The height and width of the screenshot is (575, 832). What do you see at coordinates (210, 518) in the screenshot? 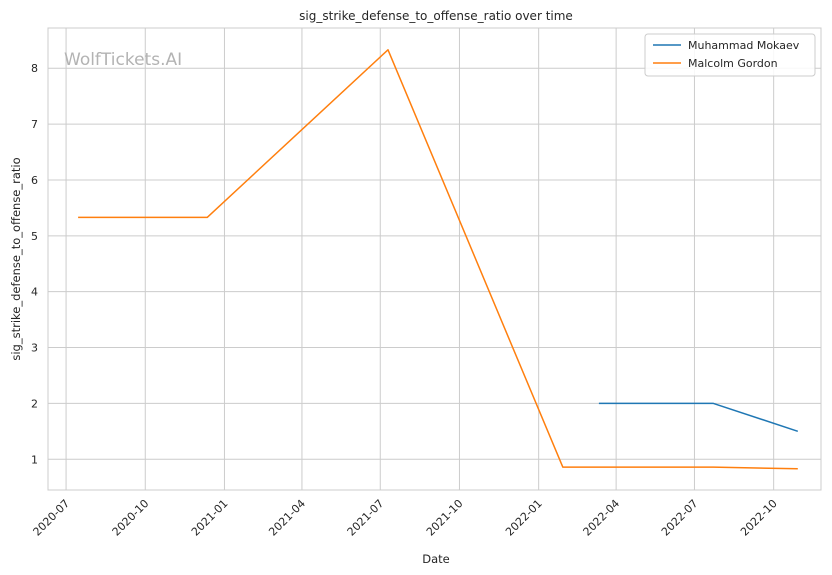
I see `x-tick-label: 2021-01` at bounding box center [210, 518].